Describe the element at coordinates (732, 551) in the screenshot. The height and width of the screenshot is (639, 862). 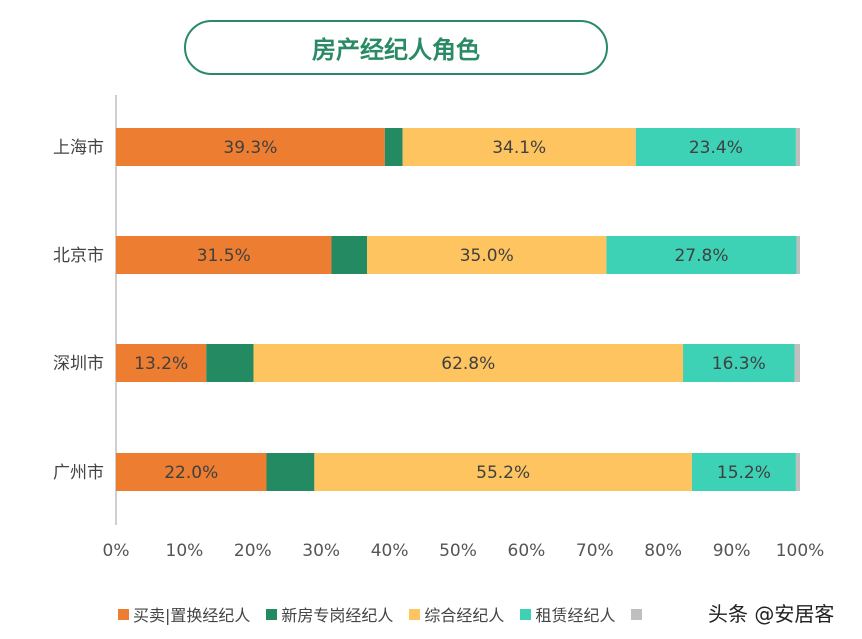
I see `x-tick-label: 90%` at that location.